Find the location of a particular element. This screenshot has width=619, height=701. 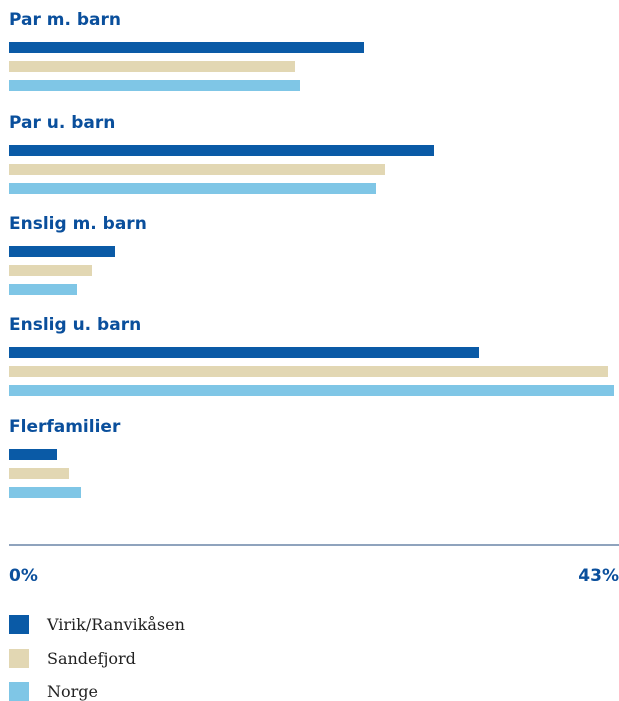

legend-item: Sandefjord is located at coordinates (72, 658).